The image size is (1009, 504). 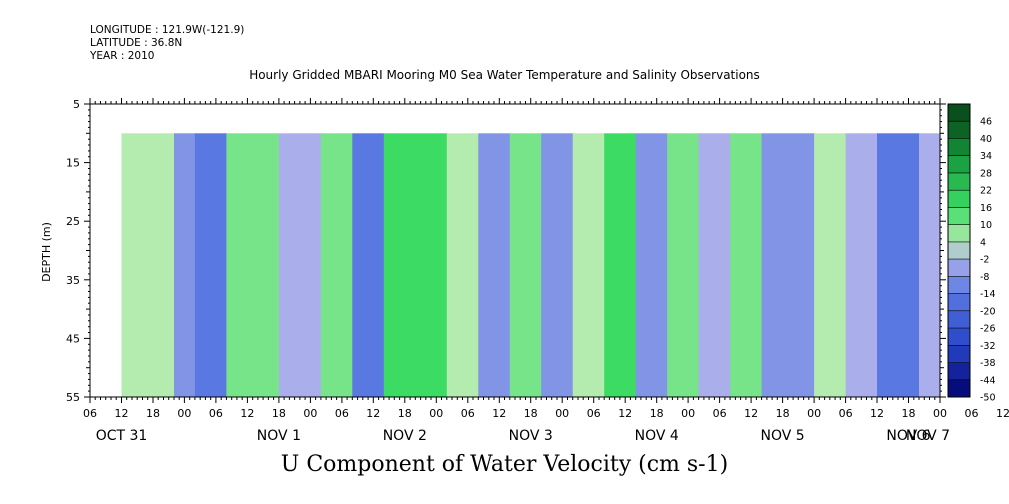 I want to click on longitude-text: LONGITUDE : 121.9W(-121.9), so click(x=167, y=30).